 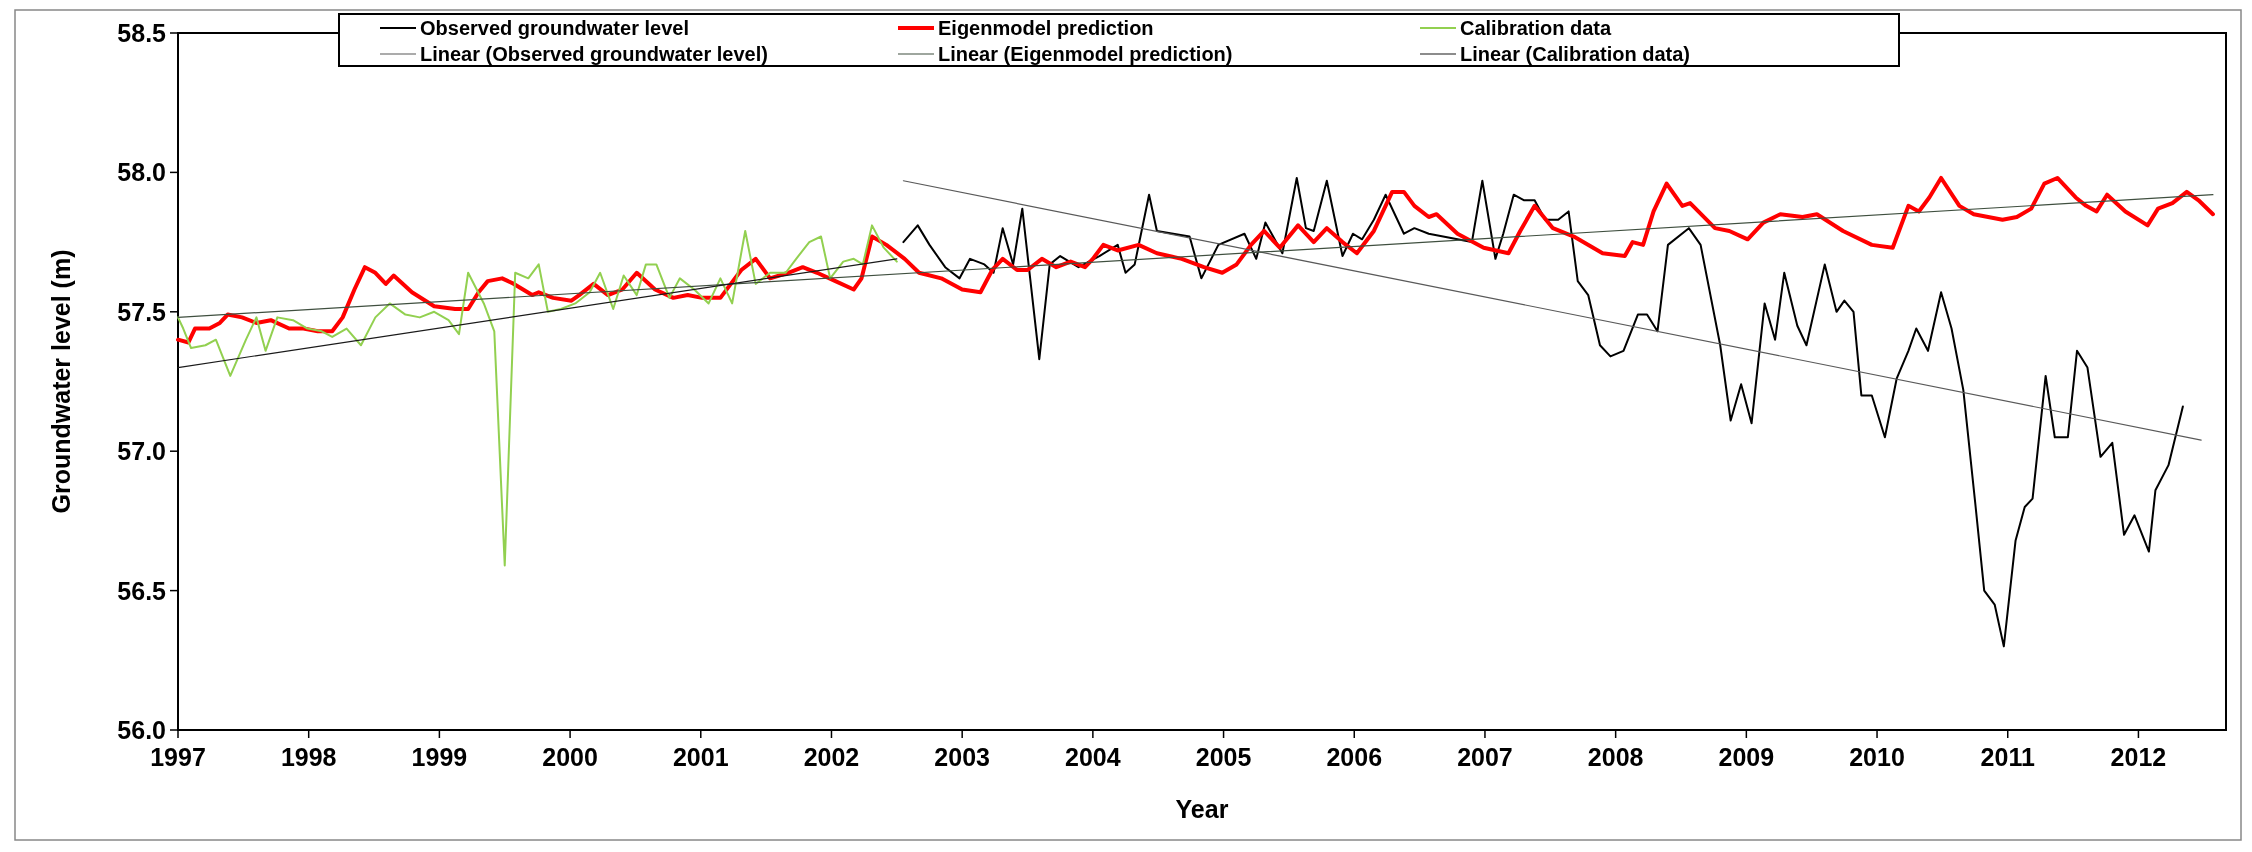 What do you see at coordinates (594, 54) in the screenshot?
I see `legend-label: Linear (Observed groundwater level)` at bounding box center [594, 54].